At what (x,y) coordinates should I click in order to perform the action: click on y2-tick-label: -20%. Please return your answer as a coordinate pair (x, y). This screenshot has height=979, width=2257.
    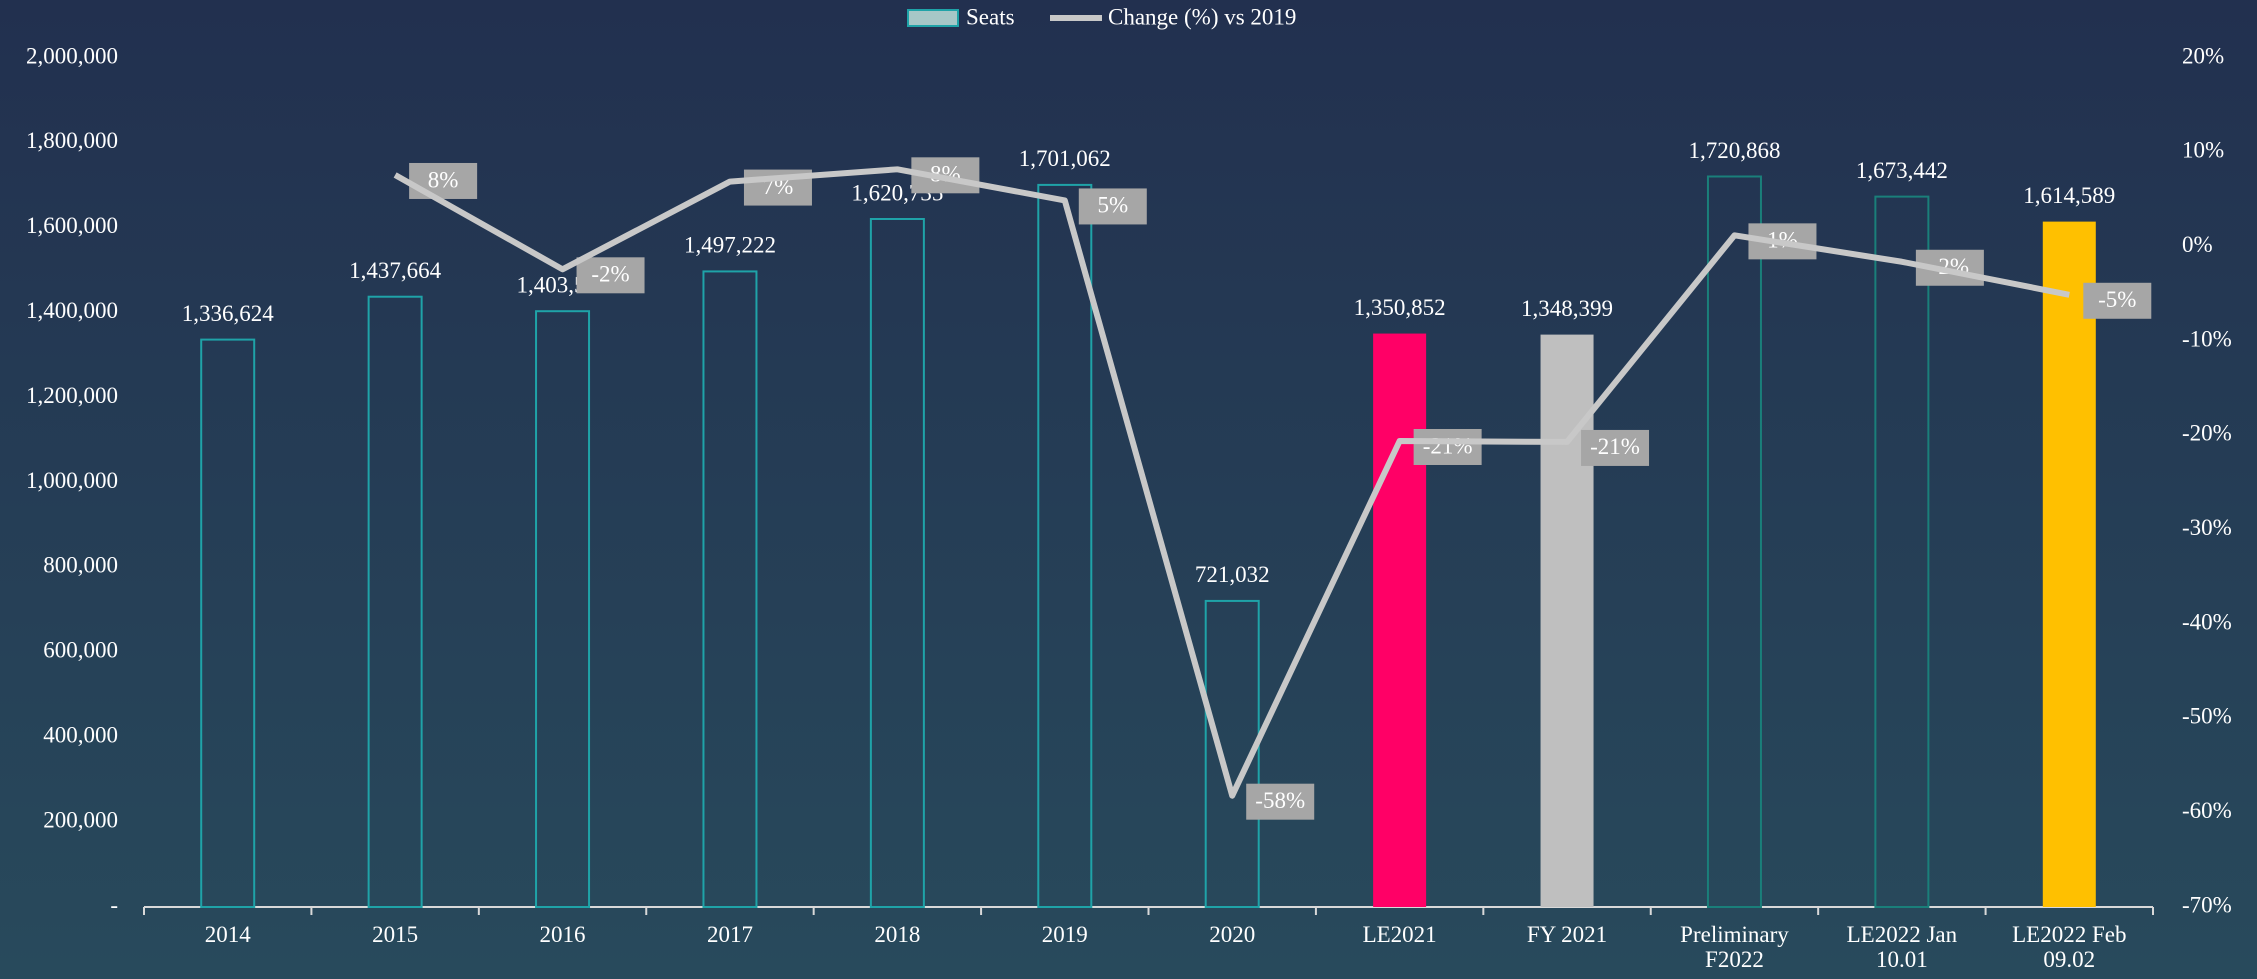
    Looking at the image, I should click on (2207, 433).